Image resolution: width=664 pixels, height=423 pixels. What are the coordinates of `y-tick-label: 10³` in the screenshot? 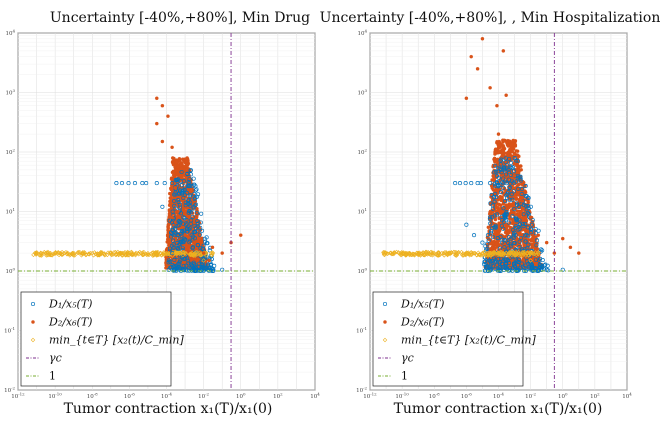 It's located at (10, 92).